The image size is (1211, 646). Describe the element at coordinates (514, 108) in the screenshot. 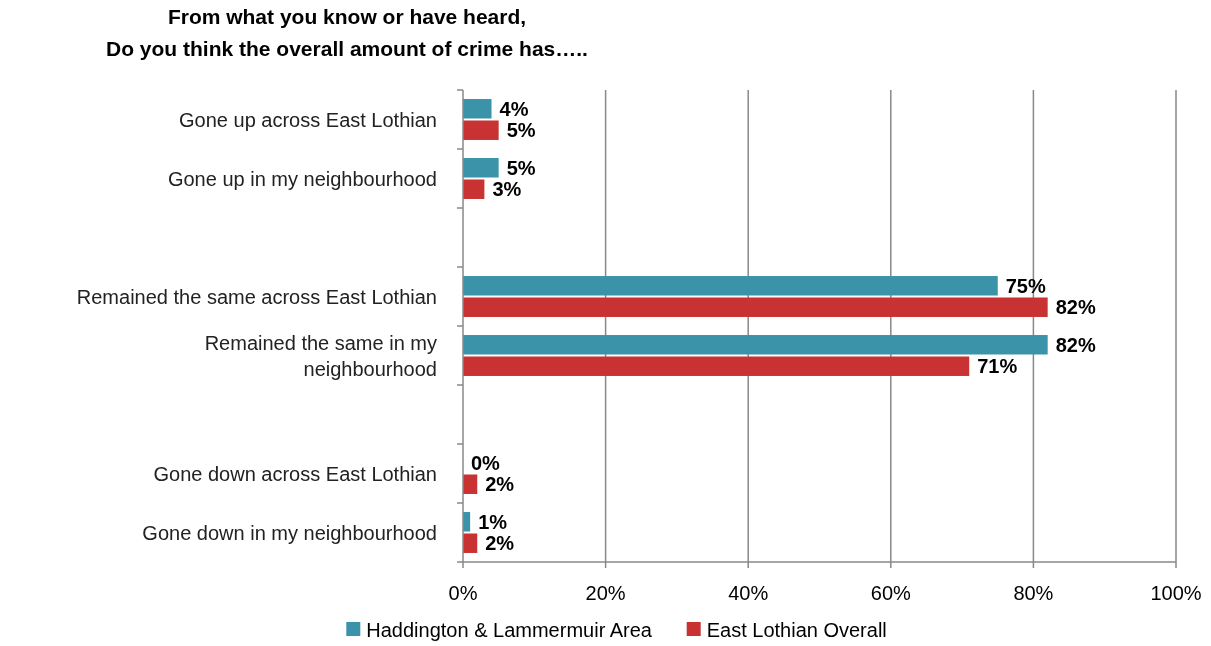

I see `data-label: 4%` at that location.